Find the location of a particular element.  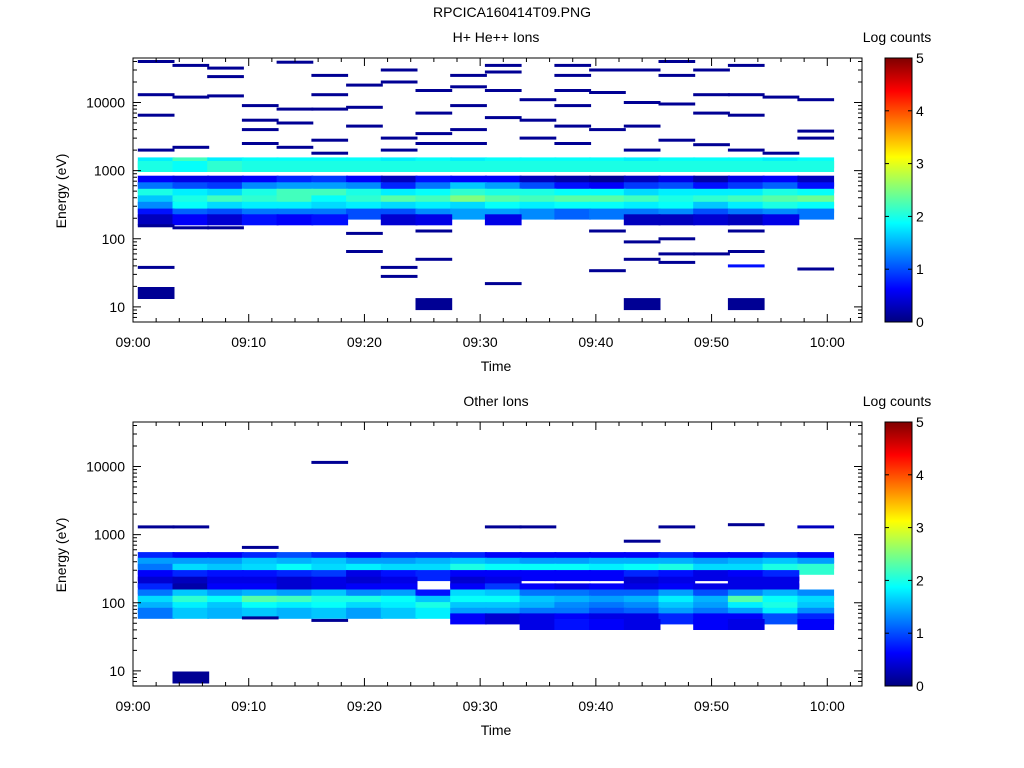

colorbar-label: Log counts is located at coordinates (897, 401).